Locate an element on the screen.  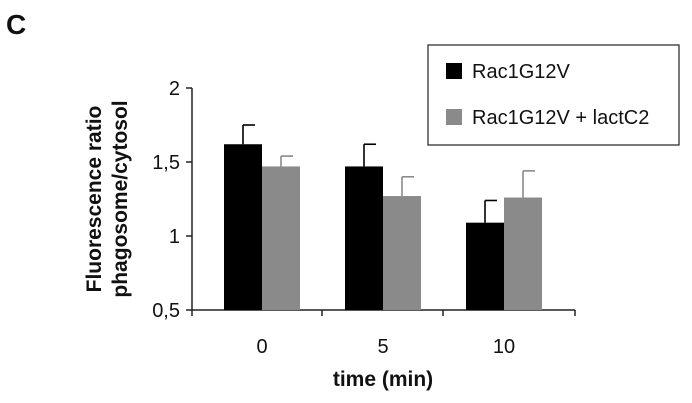
legend-box is located at coordinates (553, 95).